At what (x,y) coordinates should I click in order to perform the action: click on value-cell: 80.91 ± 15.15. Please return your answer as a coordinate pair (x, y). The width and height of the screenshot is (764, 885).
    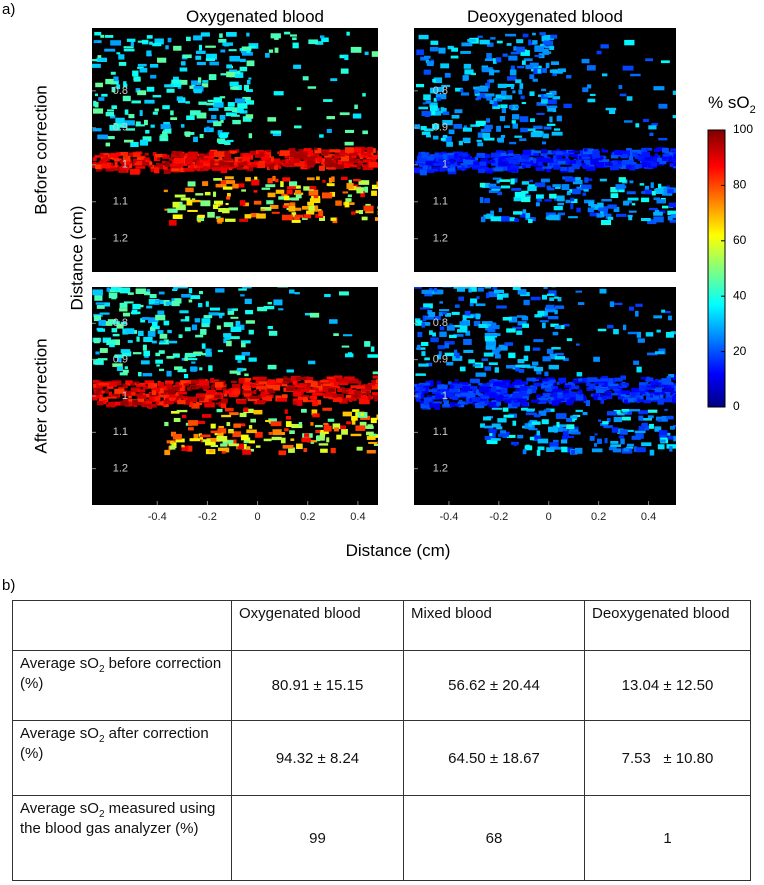
    Looking at the image, I should click on (317, 685).